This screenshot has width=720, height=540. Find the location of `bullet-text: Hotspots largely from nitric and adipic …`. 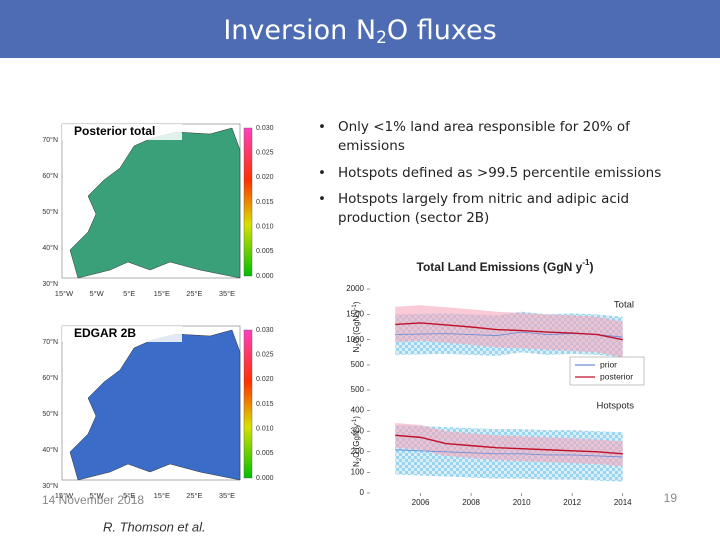

bullet-text: Hotspots largely from nitric and adipic … is located at coordinates (484, 208).